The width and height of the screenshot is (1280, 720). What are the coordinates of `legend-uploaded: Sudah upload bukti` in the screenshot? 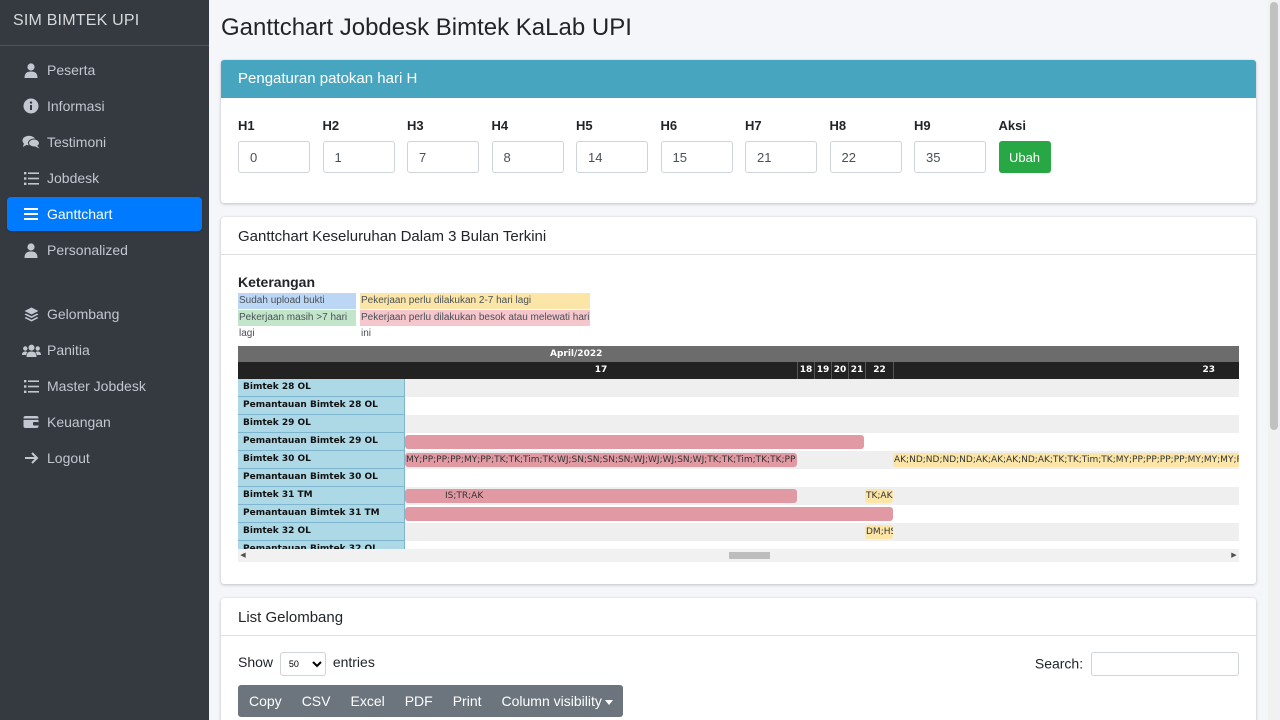 It's located at (297, 301).